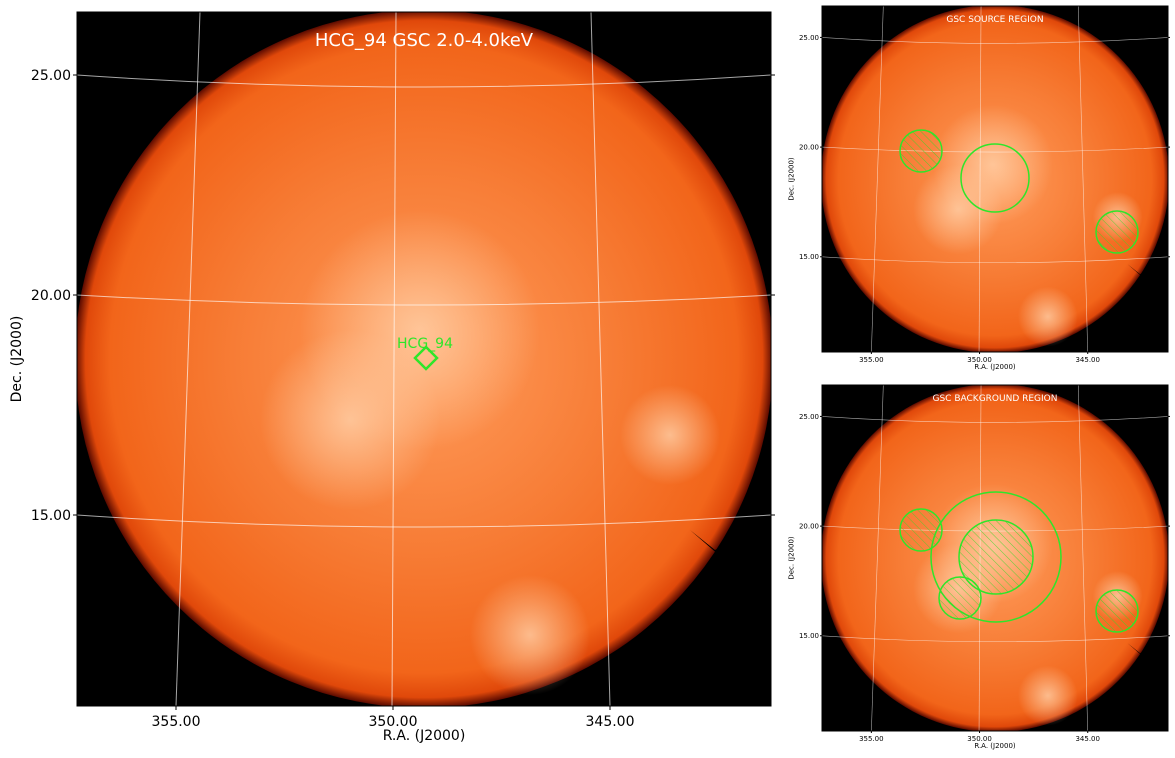  What do you see at coordinates (995, 399) in the screenshot?
I see `panel-title: GSC BACKGROUND REGION` at bounding box center [995, 399].